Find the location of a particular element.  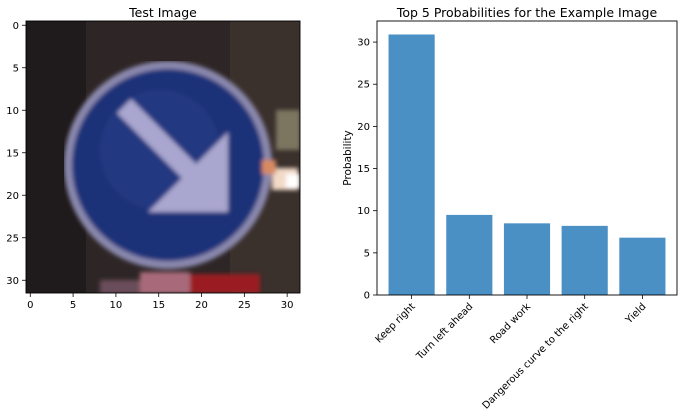

image-y-tick-label: 5 is located at coordinates (16, 68).